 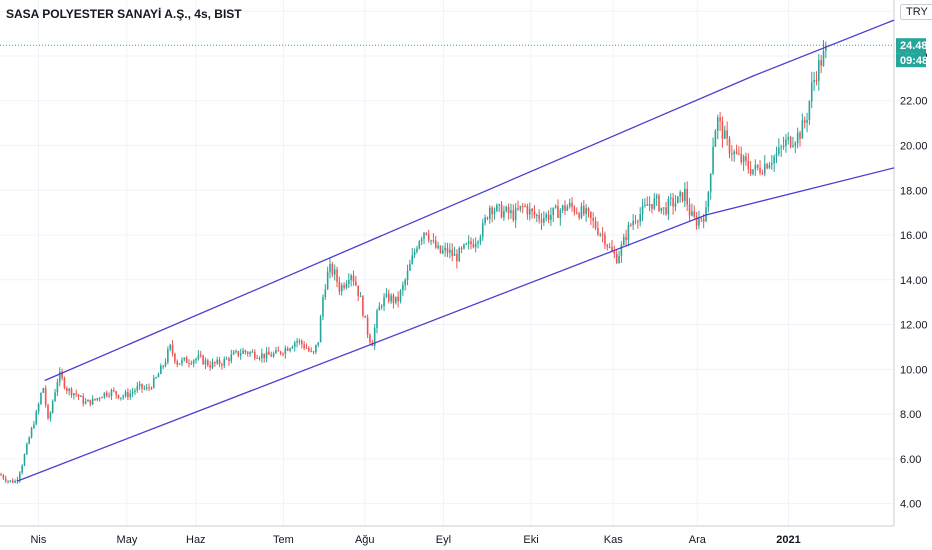 What do you see at coordinates (910, 415) in the screenshot?
I see `y-tick-label: 8.00` at bounding box center [910, 415].